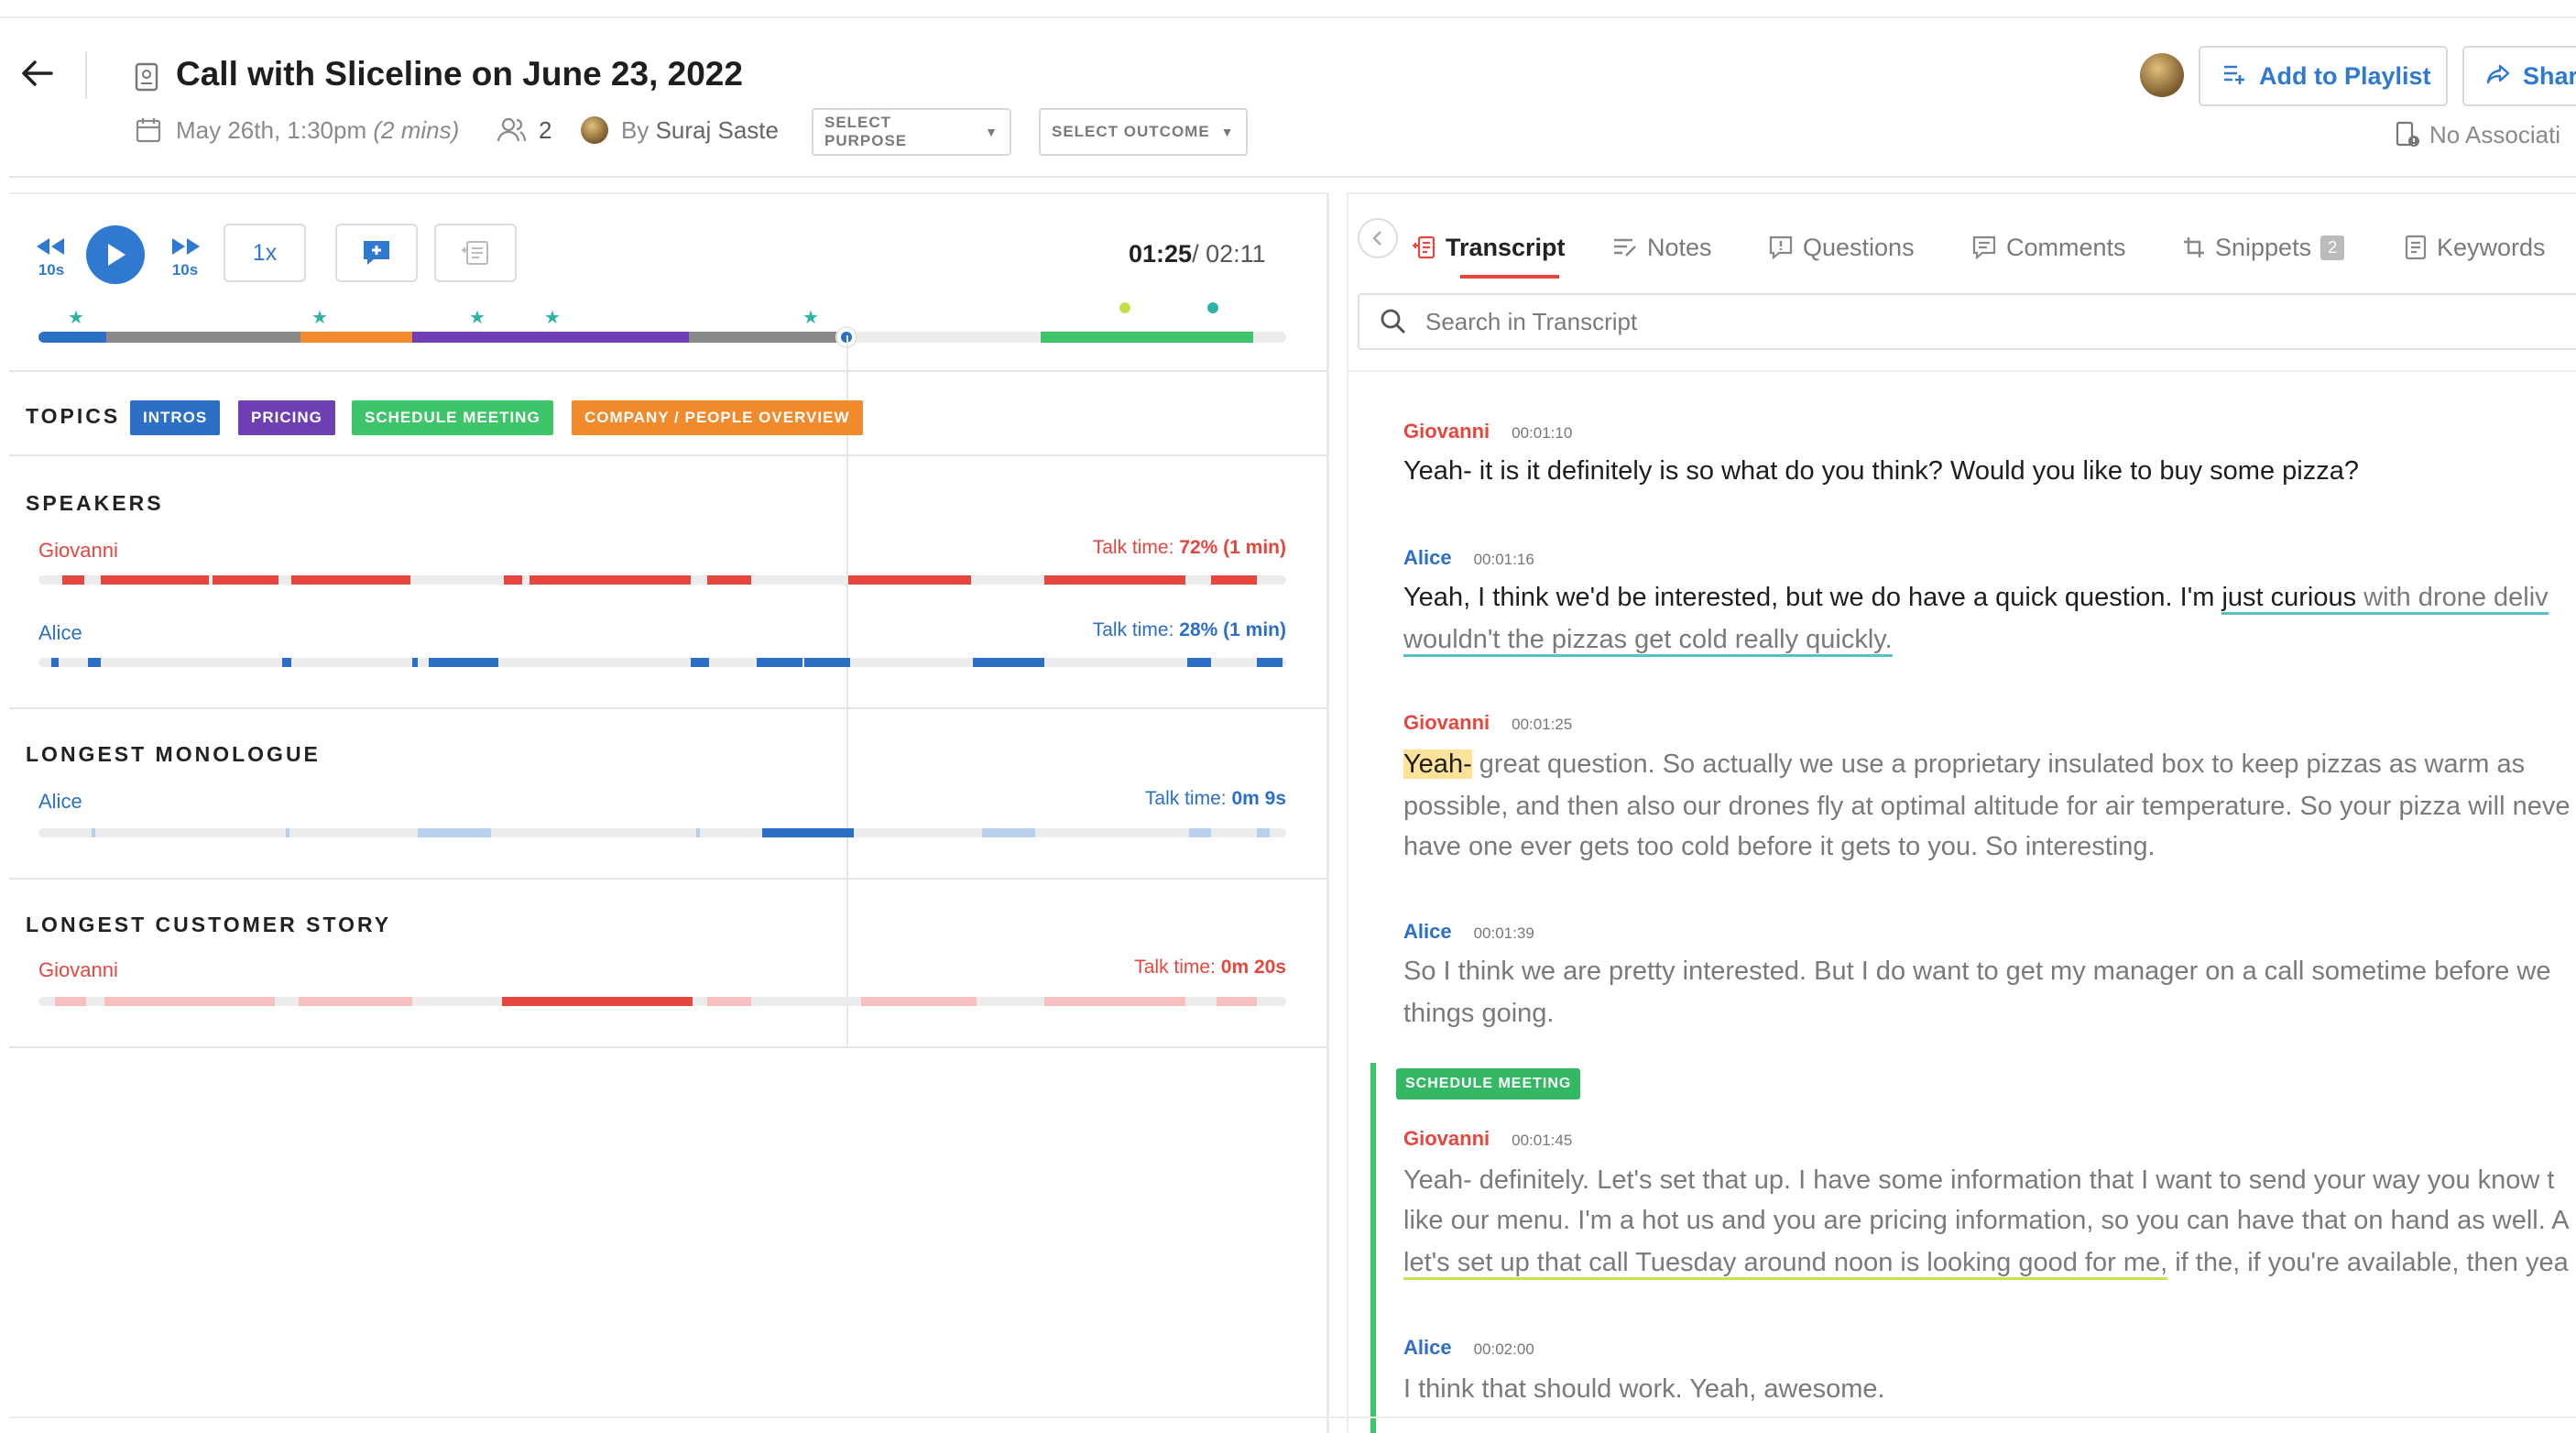 This screenshot has width=2576, height=1433. Describe the element at coordinates (1479, 1014) in the screenshot. I see `transcript-line: things going.` at that location.